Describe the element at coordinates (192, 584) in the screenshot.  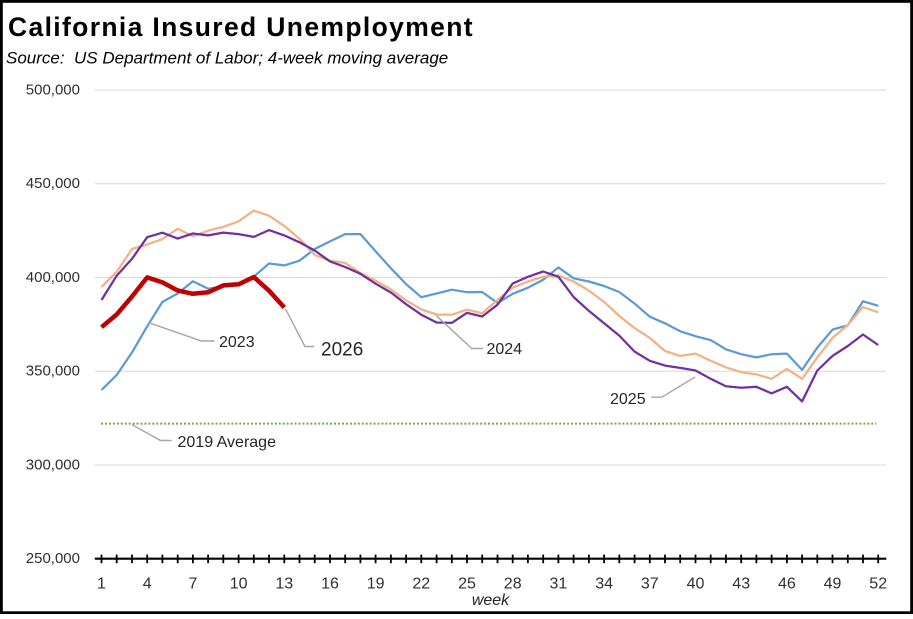
I see `svg-text: 7` at that location.